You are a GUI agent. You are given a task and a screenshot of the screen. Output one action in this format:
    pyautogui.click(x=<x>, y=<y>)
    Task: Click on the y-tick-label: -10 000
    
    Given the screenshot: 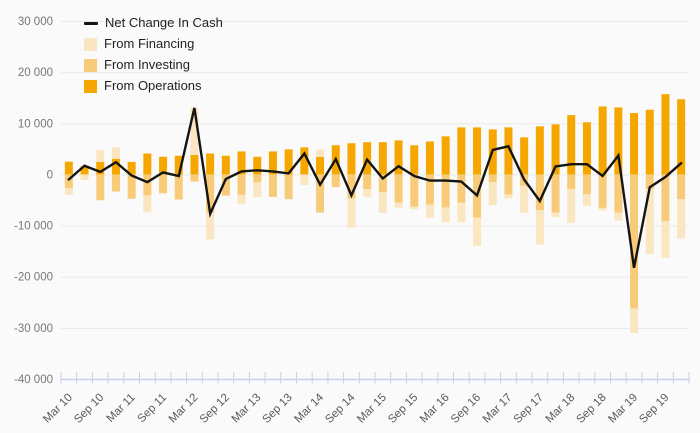 What is the action you would take?
    pyautogui.click(x=33, y=227)
    